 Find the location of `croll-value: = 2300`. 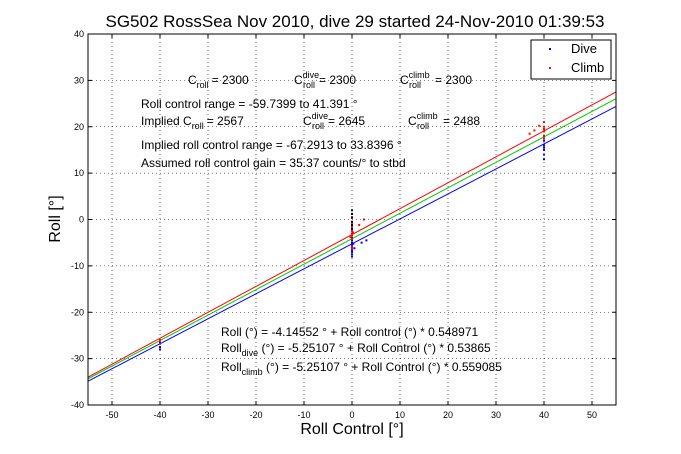

croll-value: = 2300 is located at coordinates (230, 80).